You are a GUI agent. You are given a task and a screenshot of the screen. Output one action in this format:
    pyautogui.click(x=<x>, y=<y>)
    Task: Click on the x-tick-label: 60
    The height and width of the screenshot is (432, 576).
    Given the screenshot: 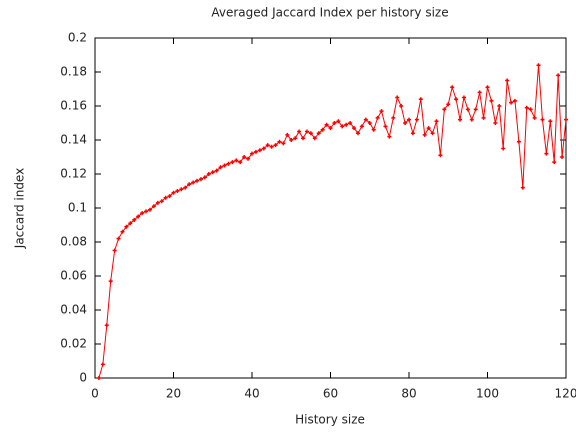 What is the action you would take?
    pyautogui.click(x=330, y=394)
    